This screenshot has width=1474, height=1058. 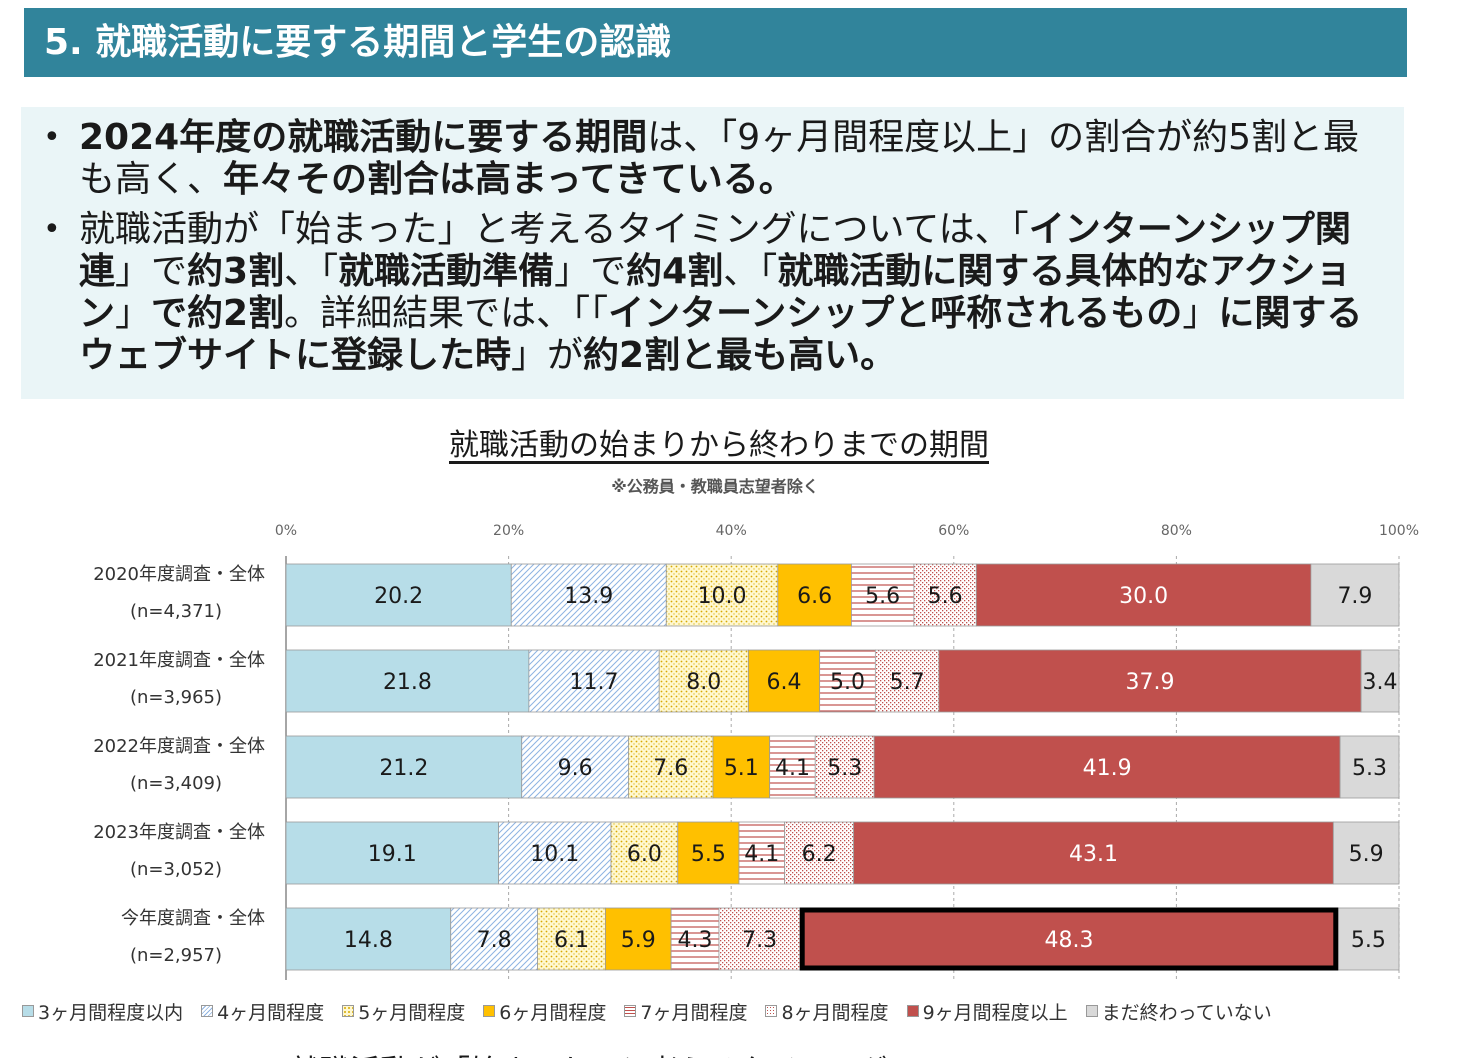 I want to click on bullet-1-part-3: 年々その割合は高まってきている。, so click(x=509, y=179).